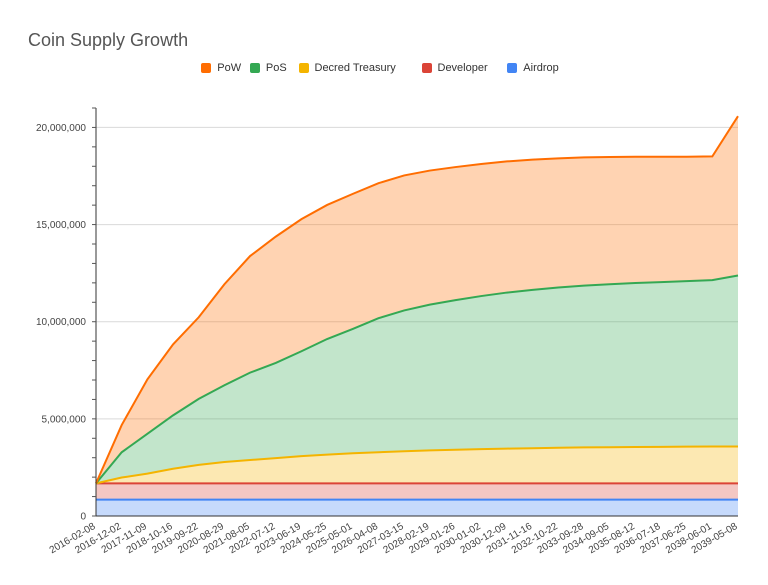 Image resolution: width=768 pixels, height=585 pixels. Describe the element at coordinates (229, 68) in the screenshot. I see `legend-label: PoW` at that location.